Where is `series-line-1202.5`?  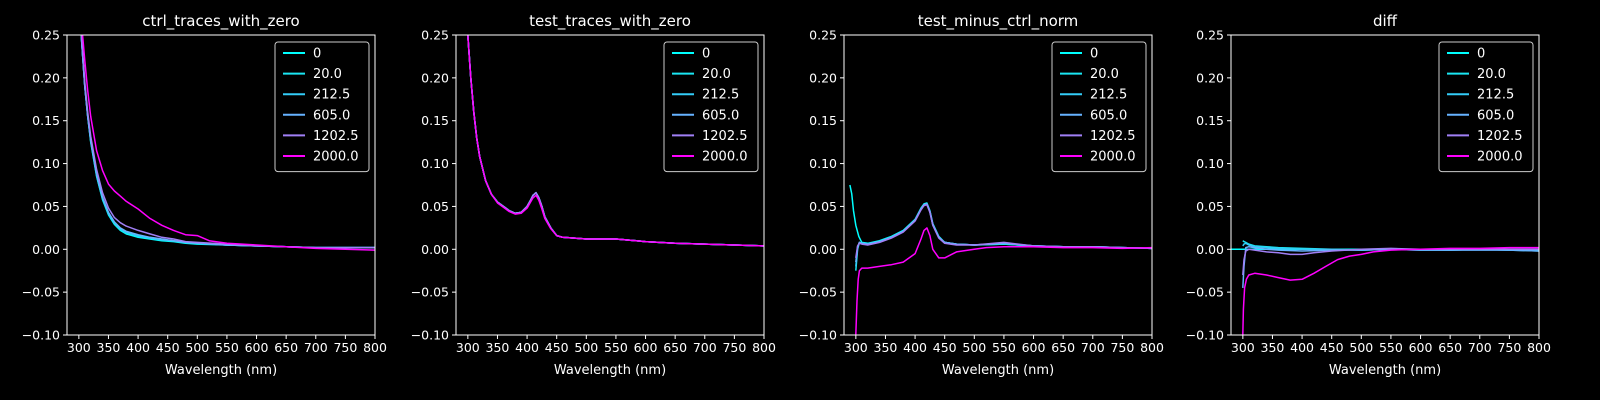 series-line-1202.5 is located at coordinates (1003, 231).